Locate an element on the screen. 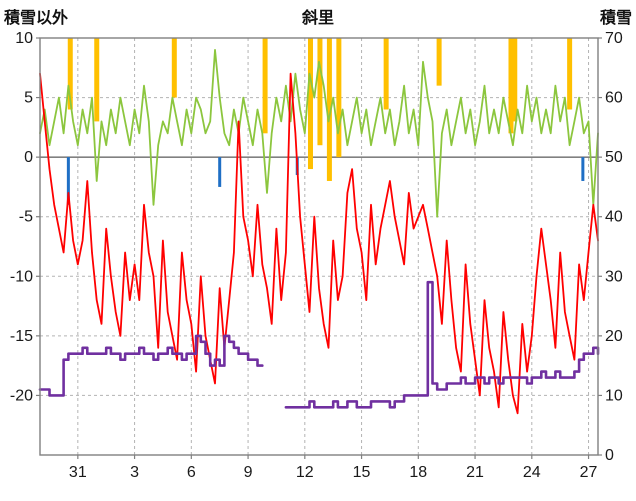  right-tick-label: 10 is located at coordinates (614, 395).